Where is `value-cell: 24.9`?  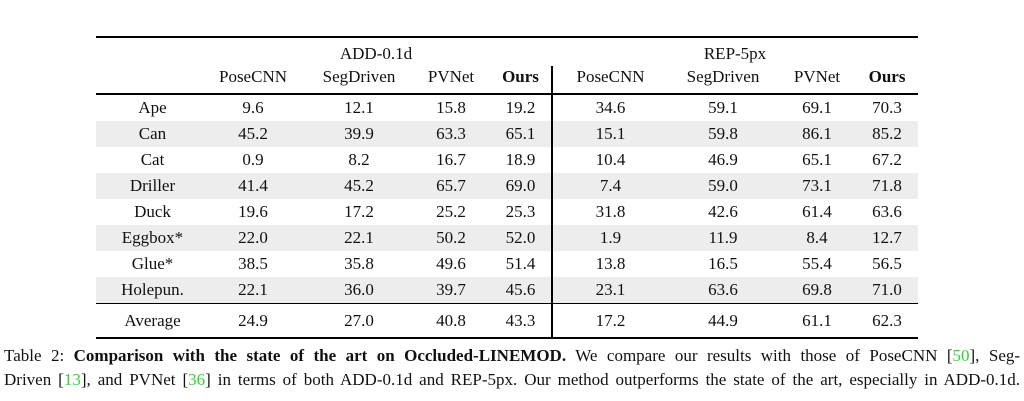
value-cell: 24.9 is located at coordinates (253, 320).